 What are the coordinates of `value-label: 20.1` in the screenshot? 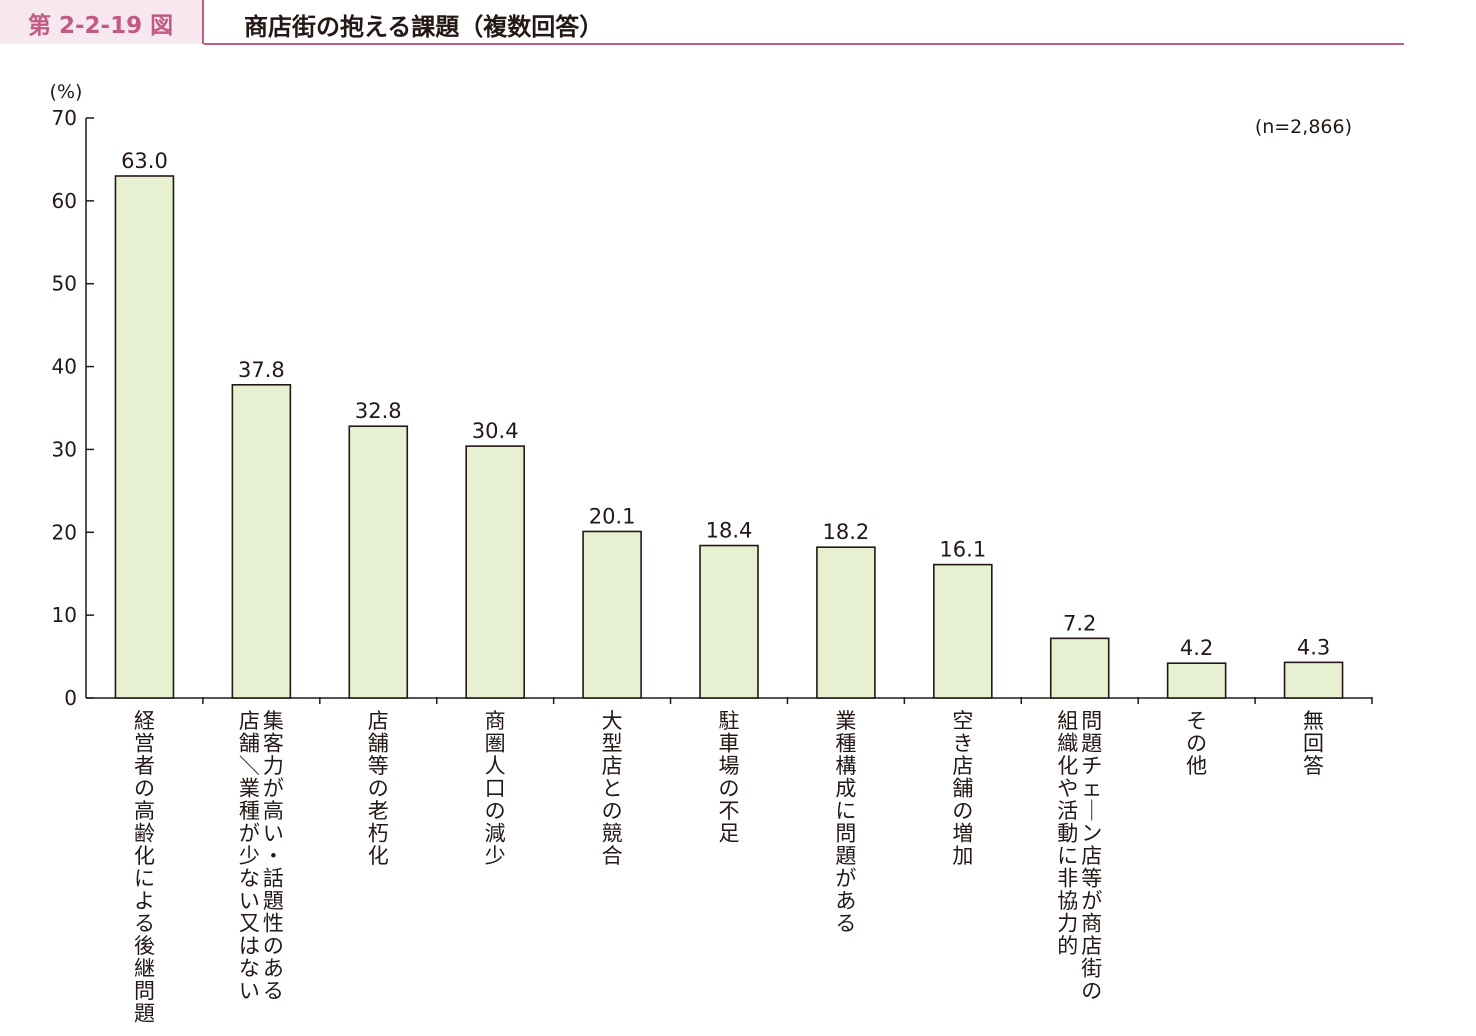 It's located at (612, 516).